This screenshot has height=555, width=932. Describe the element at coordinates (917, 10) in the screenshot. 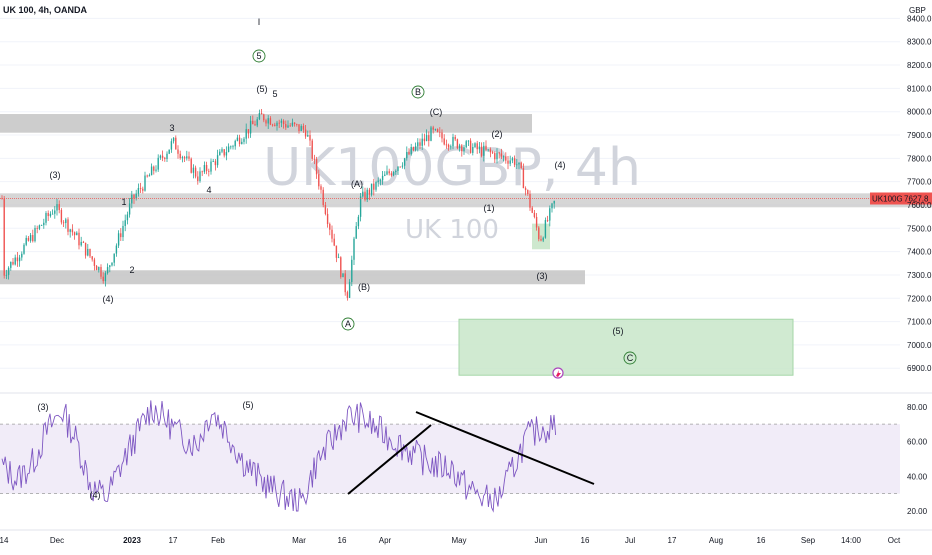

I see `axis-currency-label: GBP` at that location.